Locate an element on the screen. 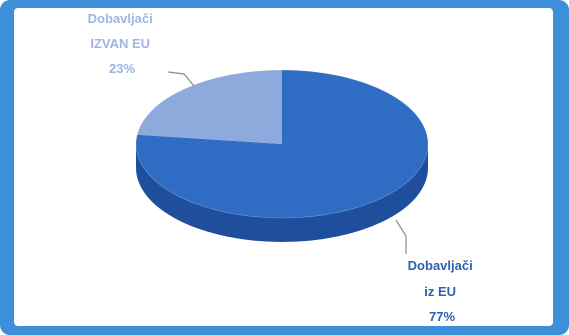 Image resolution: width=569 pixels, height=335 pixels. leader-line-eu is located at coordinates (401, 236).